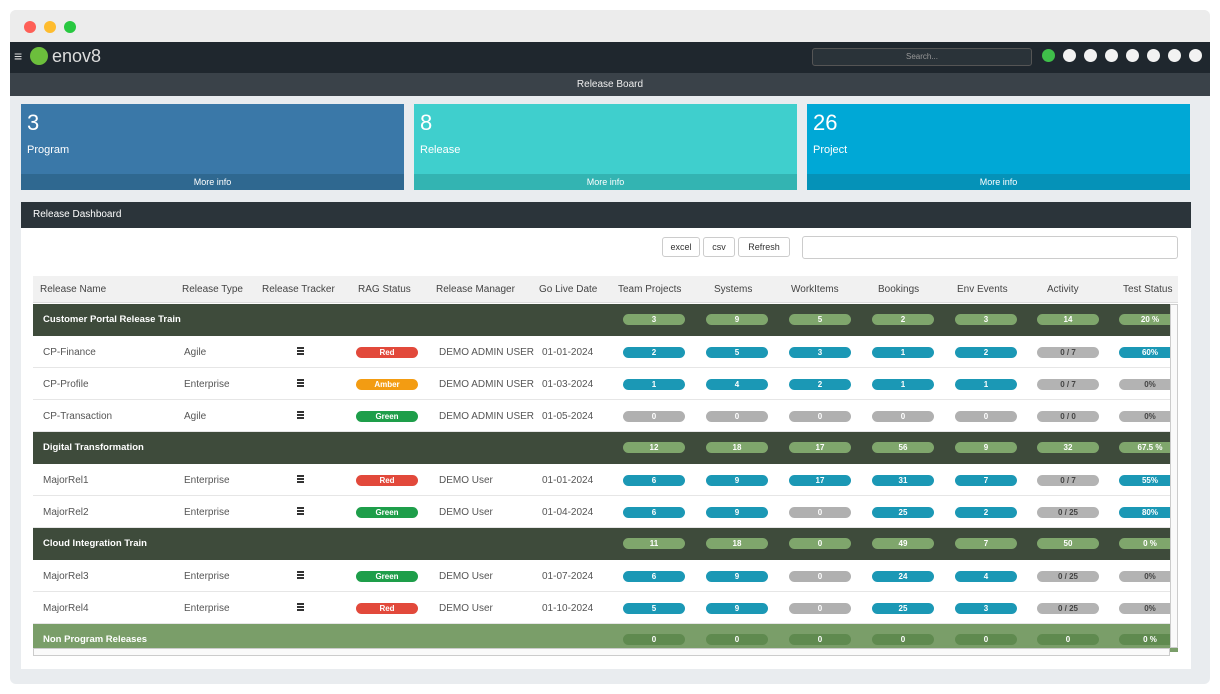  What do you see at coordinates (426, 122) in the screenshot?
I see `card-value: 8` at bounding box center [426, 122].